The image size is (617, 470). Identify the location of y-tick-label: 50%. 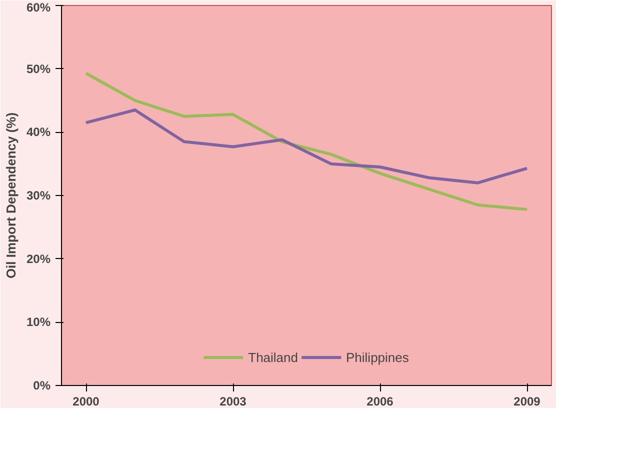
(38, 69).